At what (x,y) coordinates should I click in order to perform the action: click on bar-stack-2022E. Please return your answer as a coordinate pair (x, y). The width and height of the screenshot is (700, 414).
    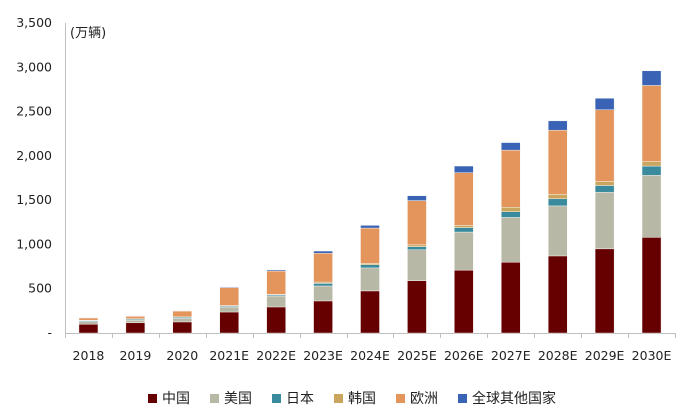
    Looking at the image, I should click on (276, 301).